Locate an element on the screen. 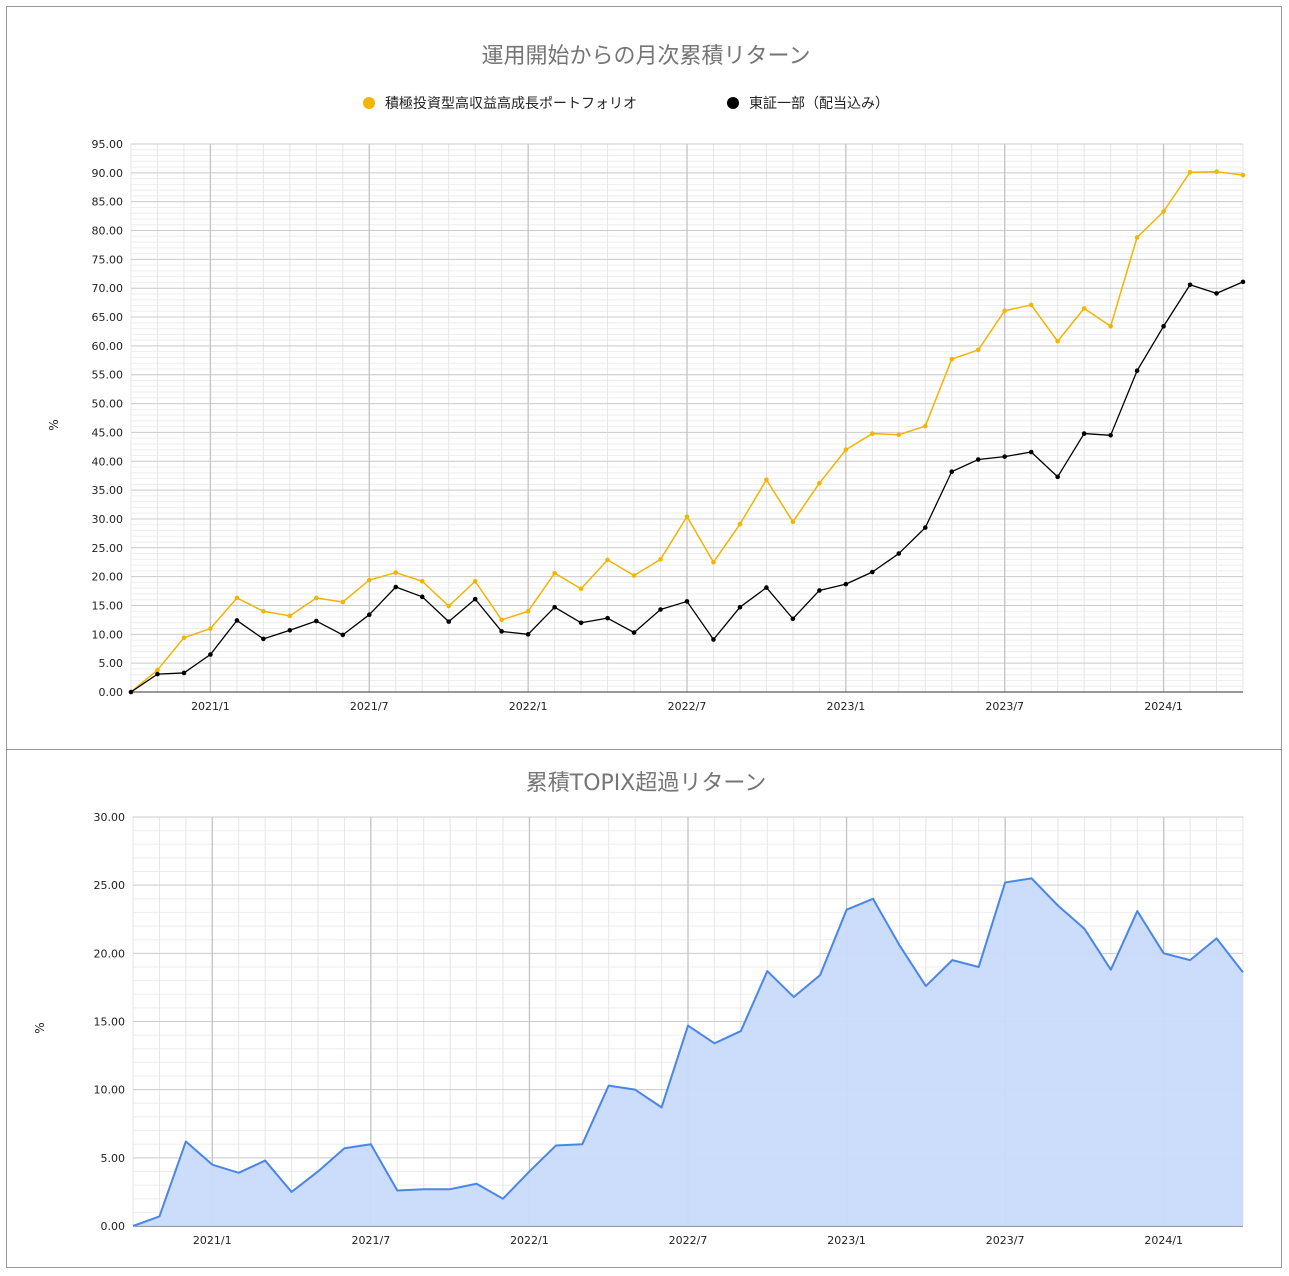 The image size is (1289, 1276). y-tick-label: 85.00 is located at coordinates (108, 202).